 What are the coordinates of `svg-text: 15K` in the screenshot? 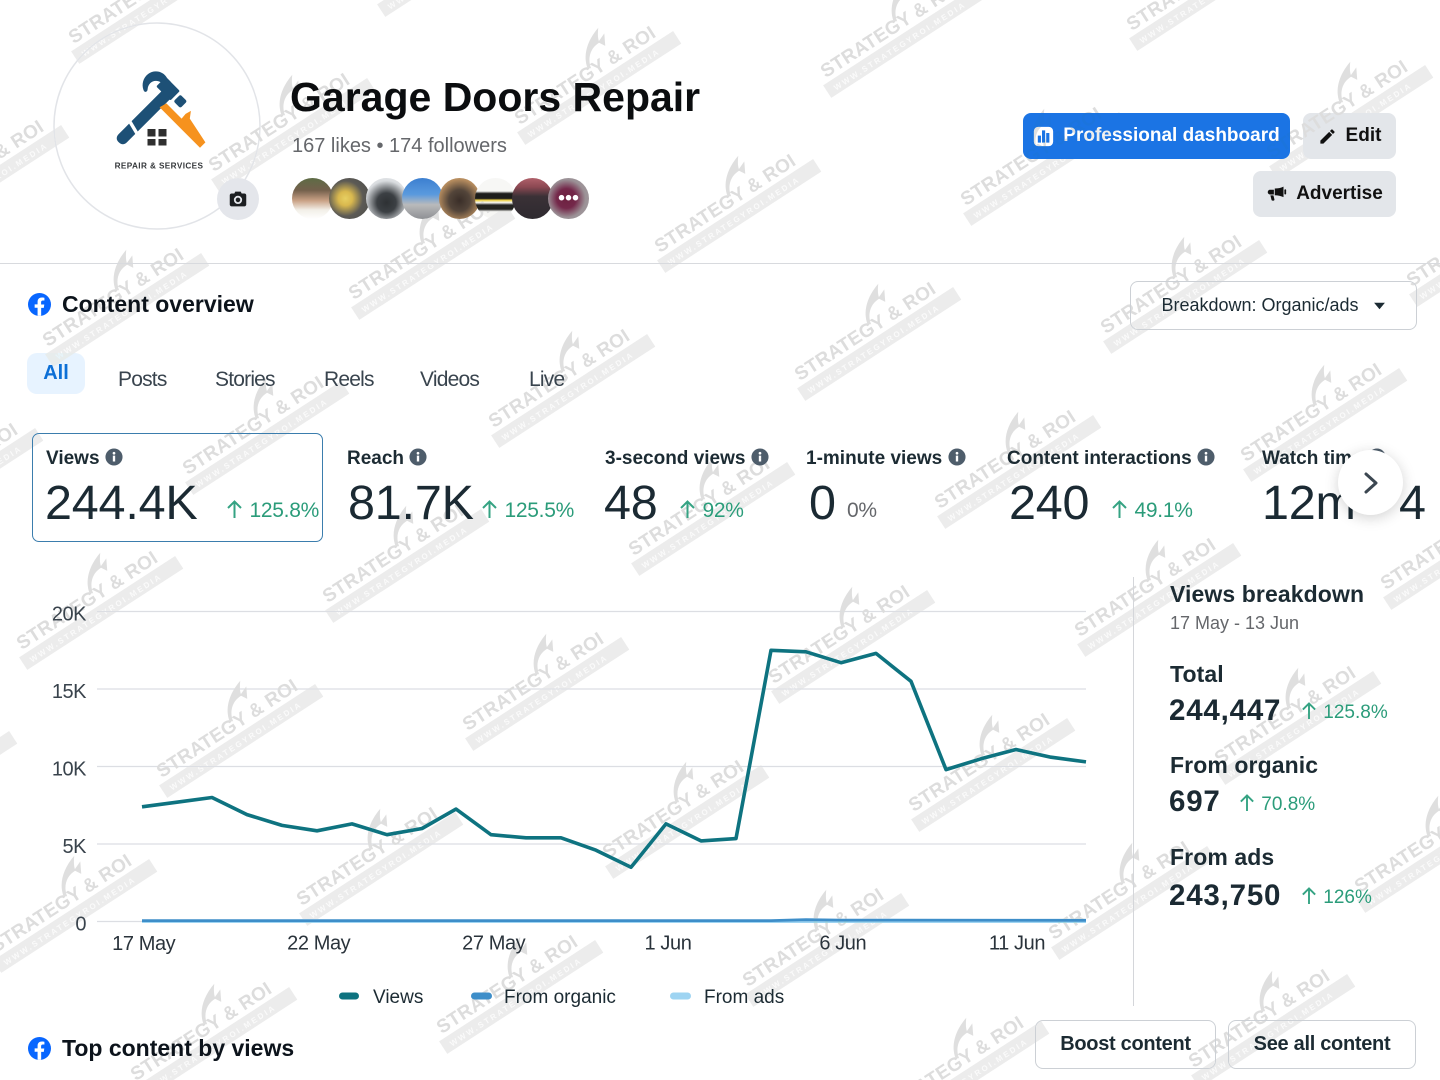 It's located at (69, 692).